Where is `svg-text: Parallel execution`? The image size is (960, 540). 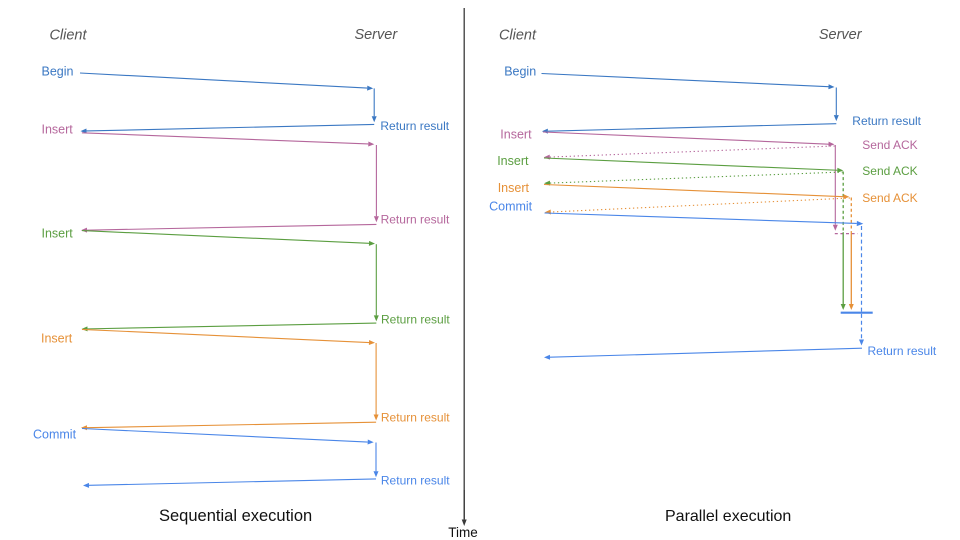
svg-text: Parallel execution is located at coordinates (728, 516).